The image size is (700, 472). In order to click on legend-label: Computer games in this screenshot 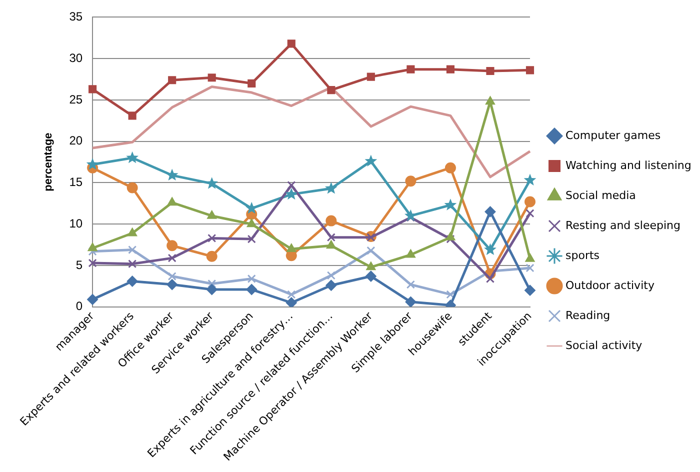, I will do `click(613, 135)`.